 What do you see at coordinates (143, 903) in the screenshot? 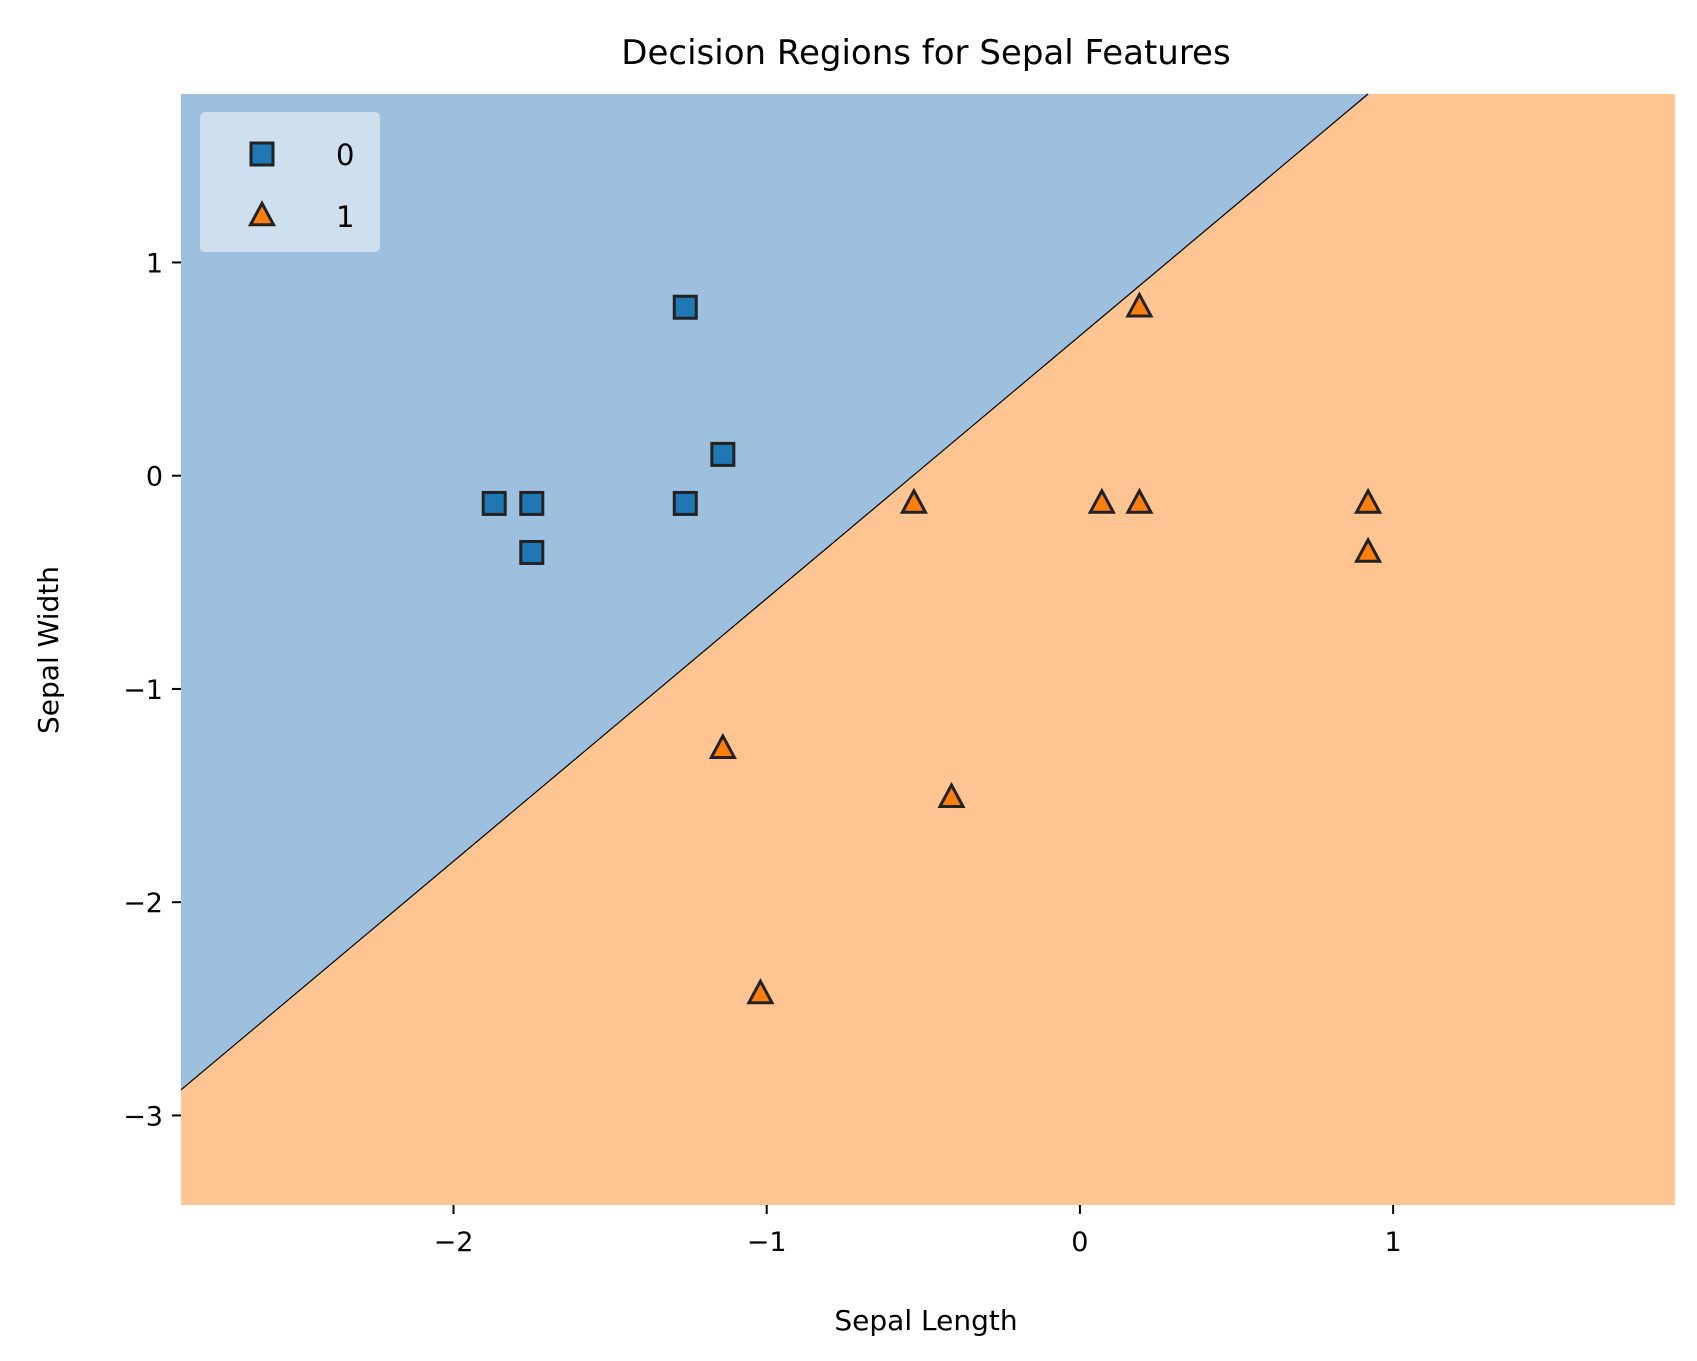
I see `y-tick-label--2: −2` at bounding box center [143, 903].